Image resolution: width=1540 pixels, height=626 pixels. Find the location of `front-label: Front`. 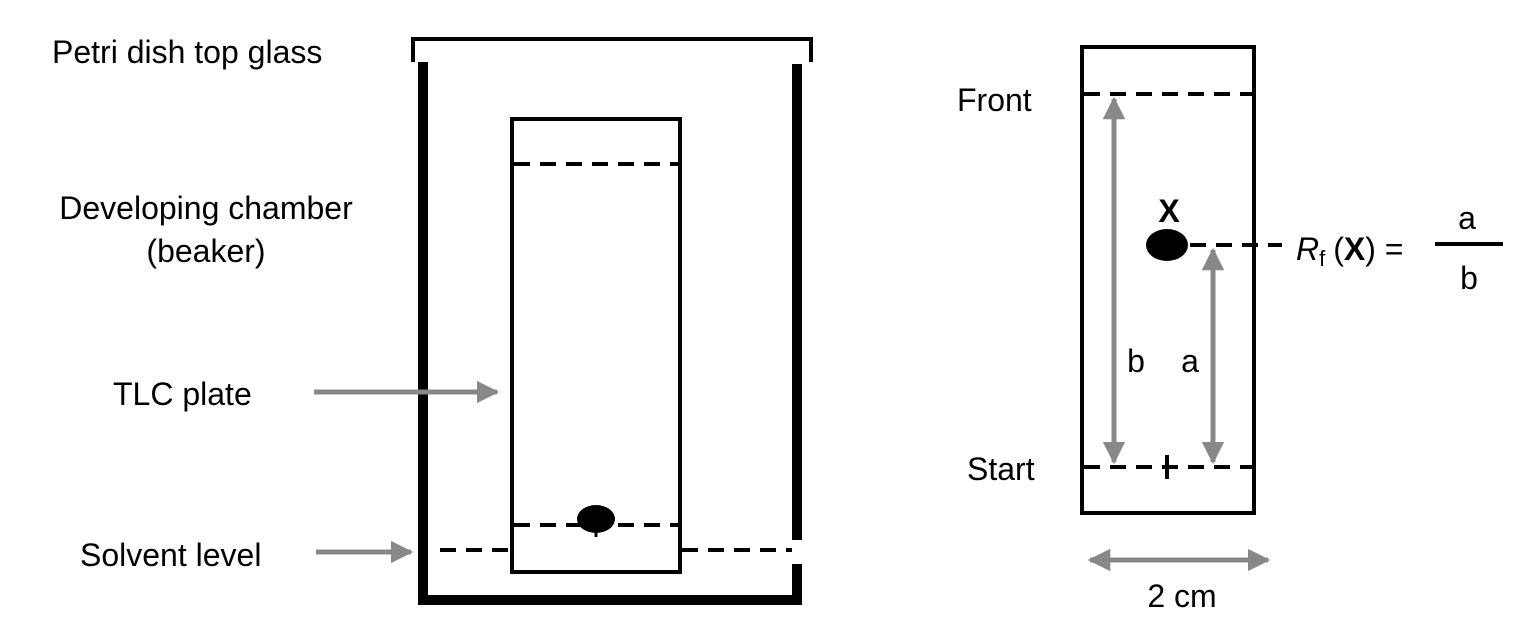

front-label: Front is located at coordinates (994, 100).